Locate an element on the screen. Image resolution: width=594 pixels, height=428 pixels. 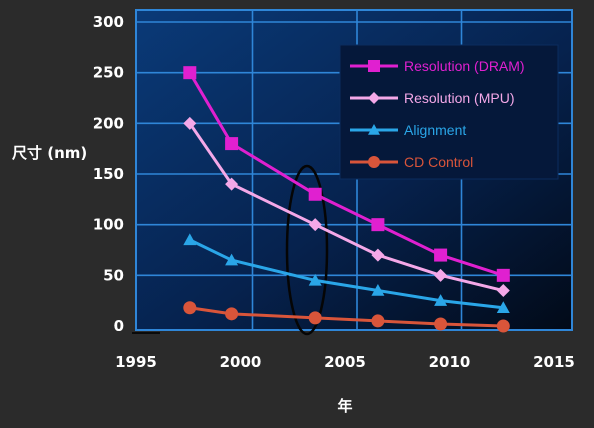
legend-item: Resolution (MPU) is located at coordinates (432, 98).